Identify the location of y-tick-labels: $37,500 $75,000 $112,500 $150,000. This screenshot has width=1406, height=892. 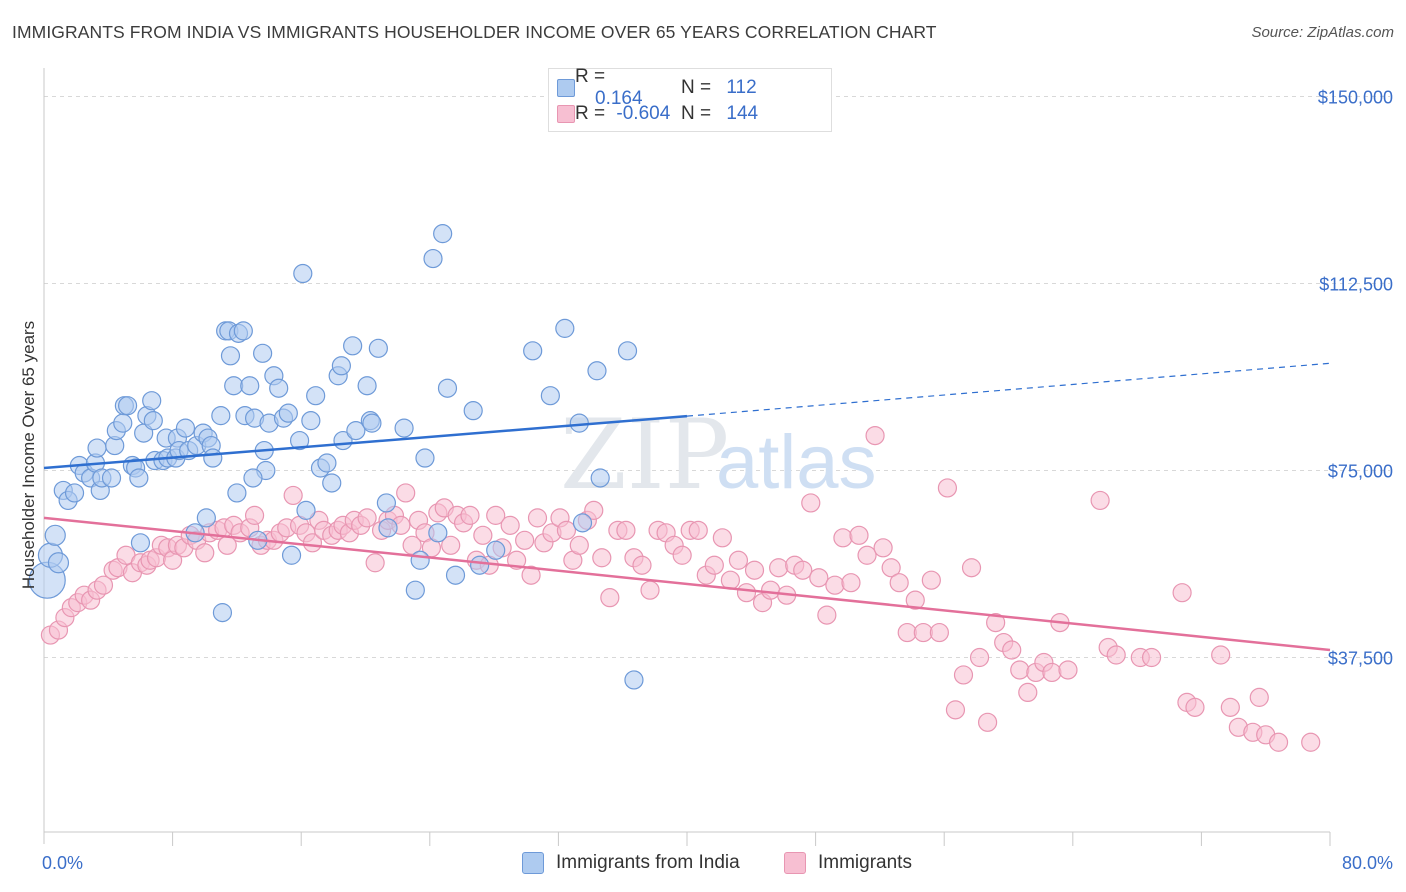
(1355, 378).